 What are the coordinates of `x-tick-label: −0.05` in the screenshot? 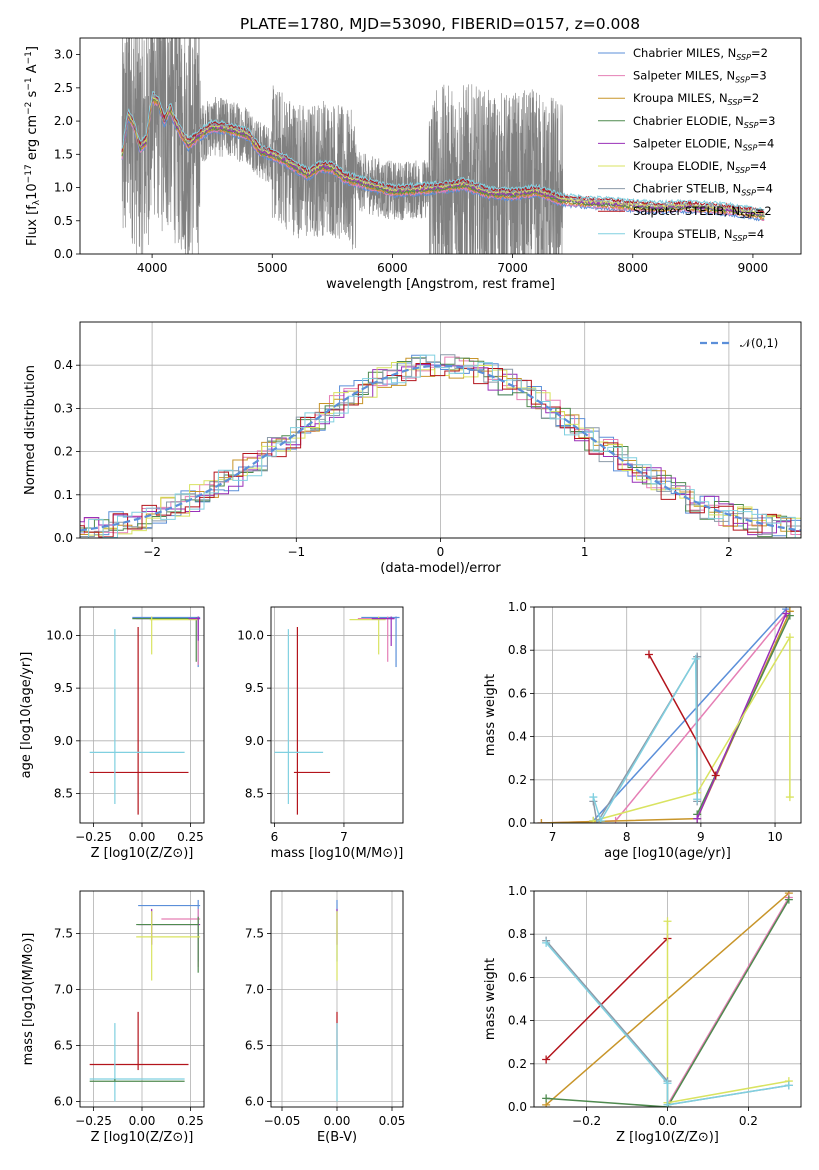 It's located at (282, 1121).